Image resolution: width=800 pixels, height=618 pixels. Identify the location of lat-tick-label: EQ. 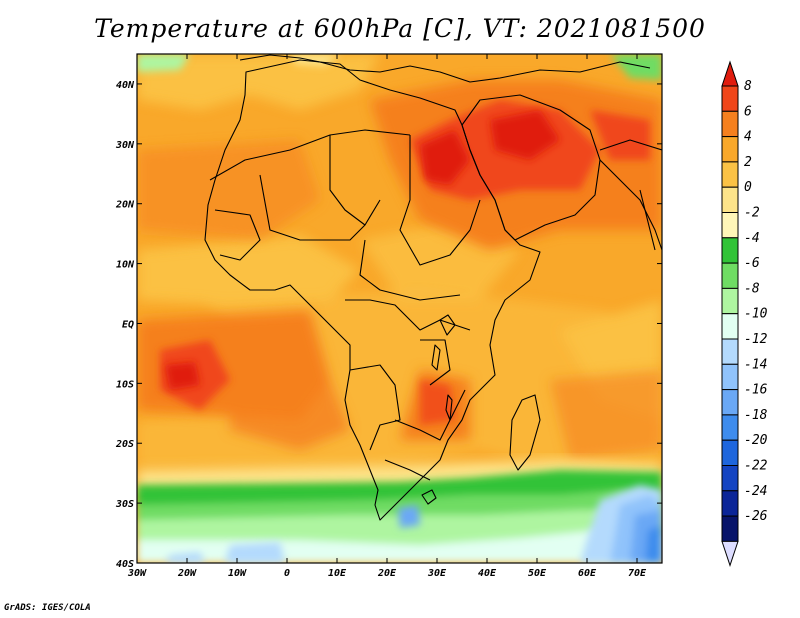
(128, 324).